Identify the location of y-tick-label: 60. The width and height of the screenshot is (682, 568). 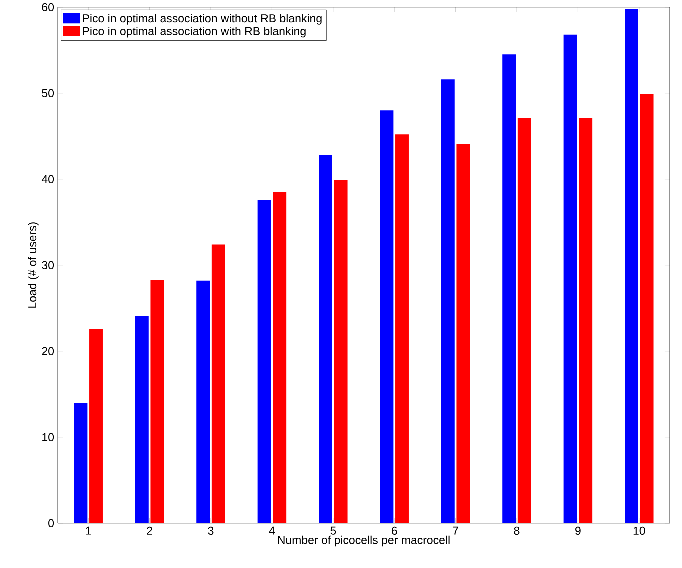
(48, 7).